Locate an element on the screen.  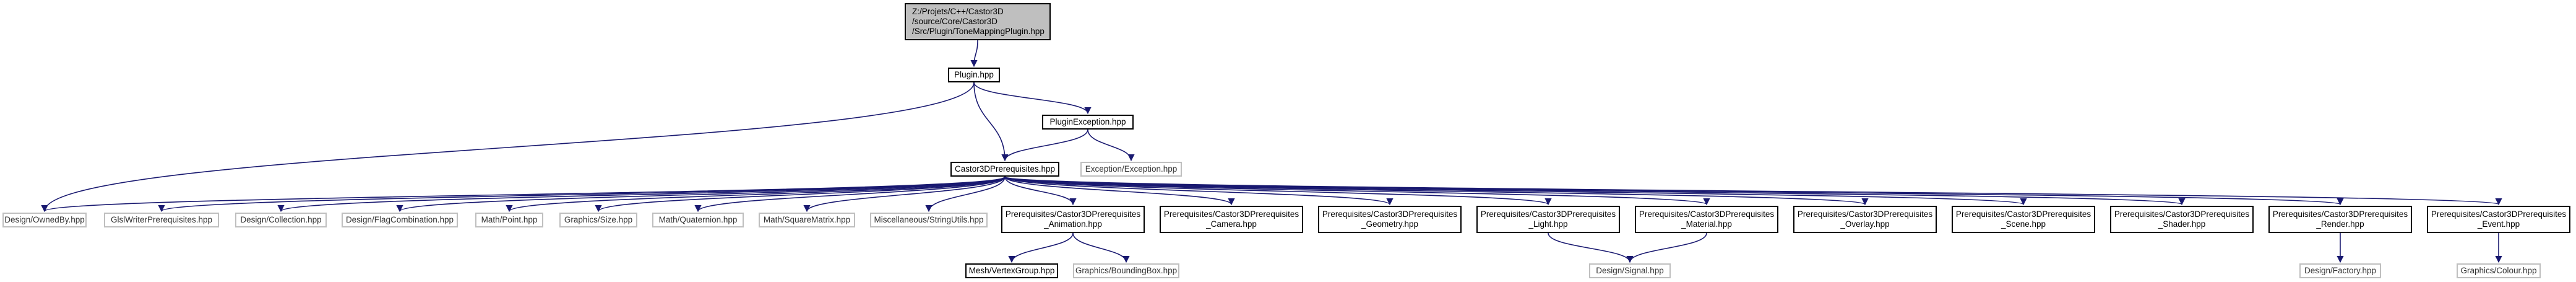
node-plugin-exception: PluginException.hpp is located at coordinates (1088, 122).